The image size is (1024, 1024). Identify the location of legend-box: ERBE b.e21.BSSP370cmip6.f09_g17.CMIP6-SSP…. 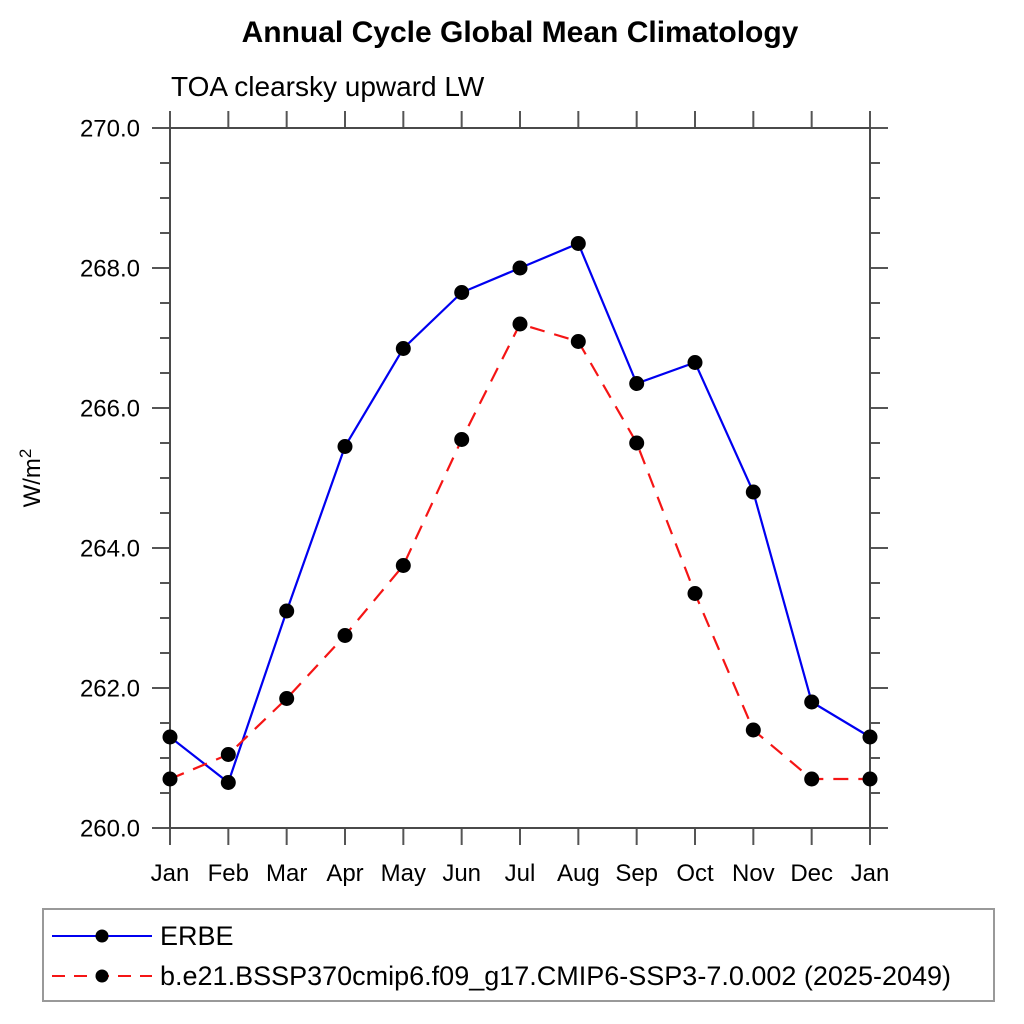
(518, 955).